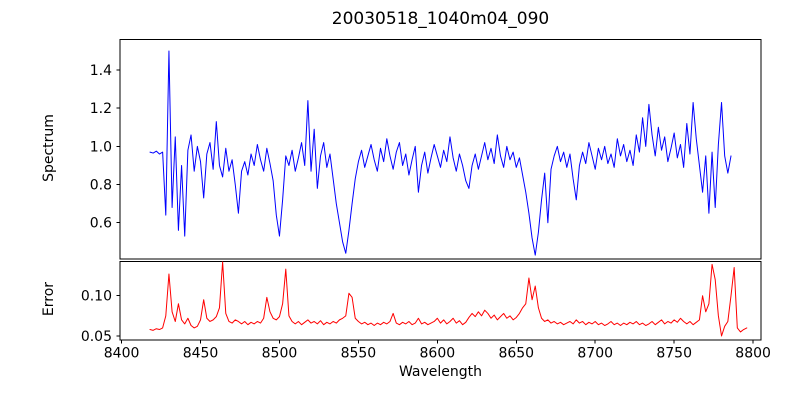 Image resolution: width=800 pixels, height=400 pixels. Describe the element at coordinates (101, 109) in the screenshot. I see `spectrum-y-tick-label: 1.2` at that location.